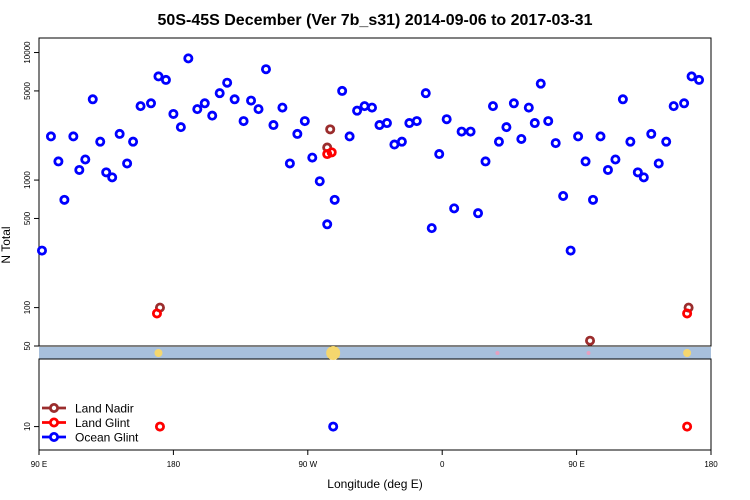 This screenshot has width=750, height=500. Describe the element at coordinates (374, 459) in the screenshot. I see `x-axis: 90 E 180 90 W 0 90 E 180` at that location.